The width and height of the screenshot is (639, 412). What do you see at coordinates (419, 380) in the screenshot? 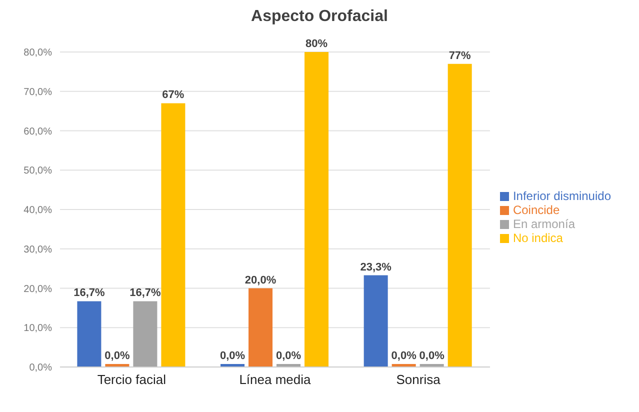
I see `x-tick-label: Sonrisa` at bounding box center [419, 380].